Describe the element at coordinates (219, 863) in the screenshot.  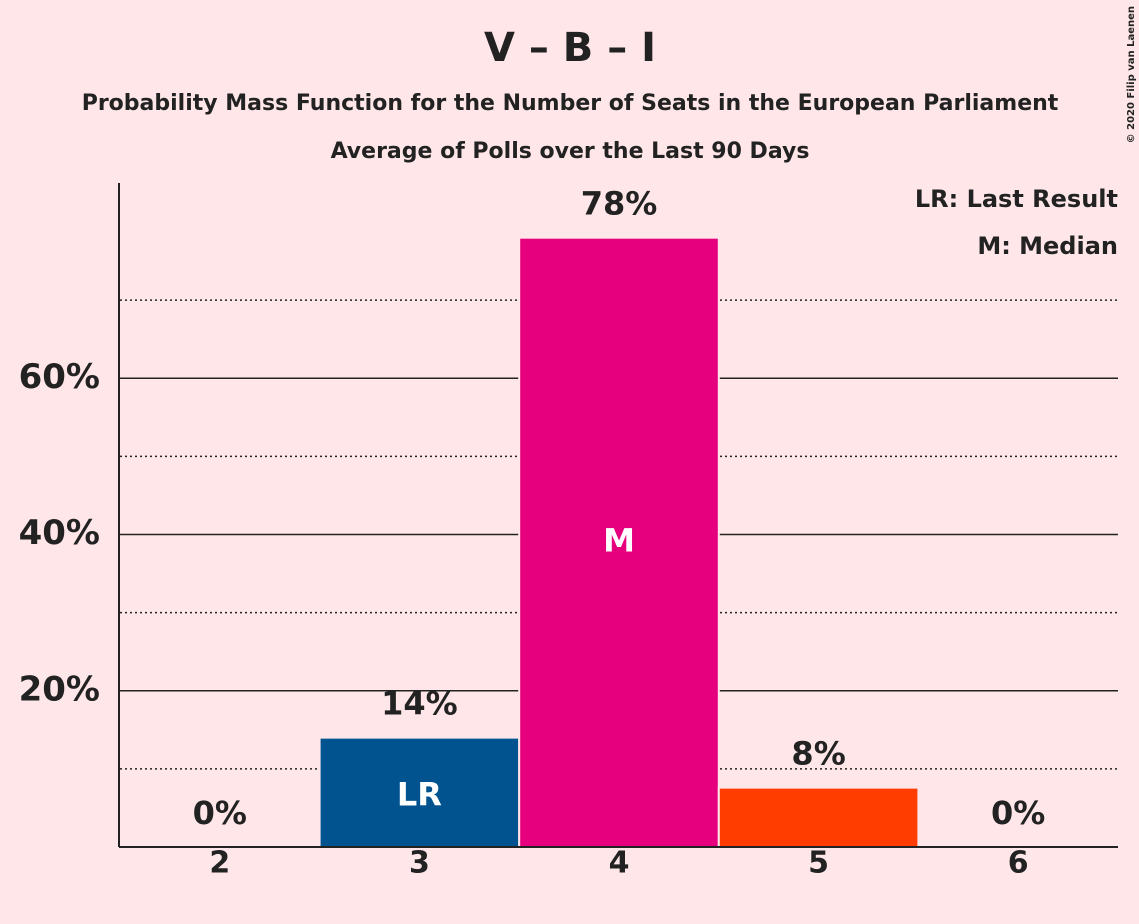
I see `x-tick-label: 2` at that location.